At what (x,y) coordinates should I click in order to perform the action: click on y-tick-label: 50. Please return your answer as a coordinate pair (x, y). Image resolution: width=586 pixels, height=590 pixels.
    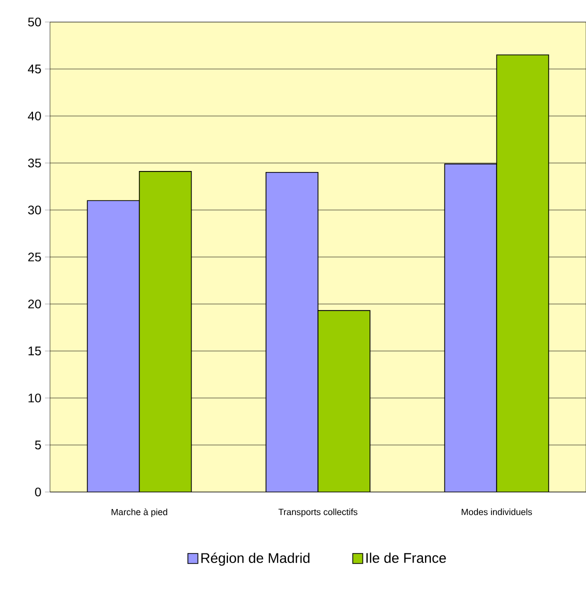
    Looking at the image, I should click on (34, 22).